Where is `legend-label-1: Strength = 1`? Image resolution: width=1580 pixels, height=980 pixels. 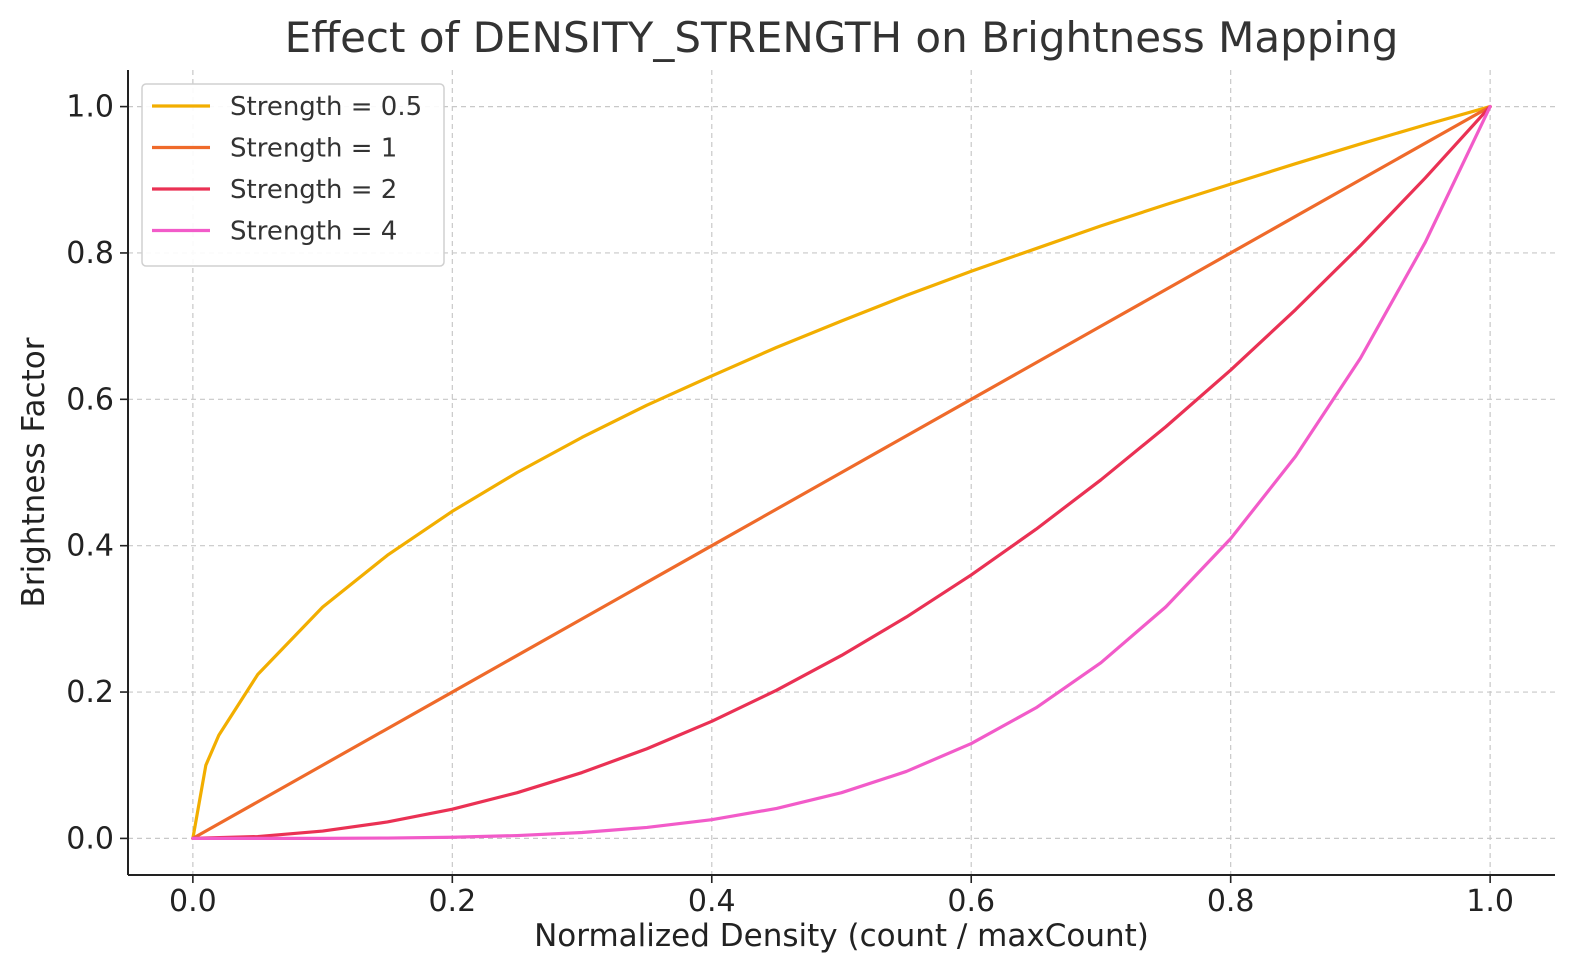 legend-label-1: Strength = 1 is located at coordinates (313, 149).